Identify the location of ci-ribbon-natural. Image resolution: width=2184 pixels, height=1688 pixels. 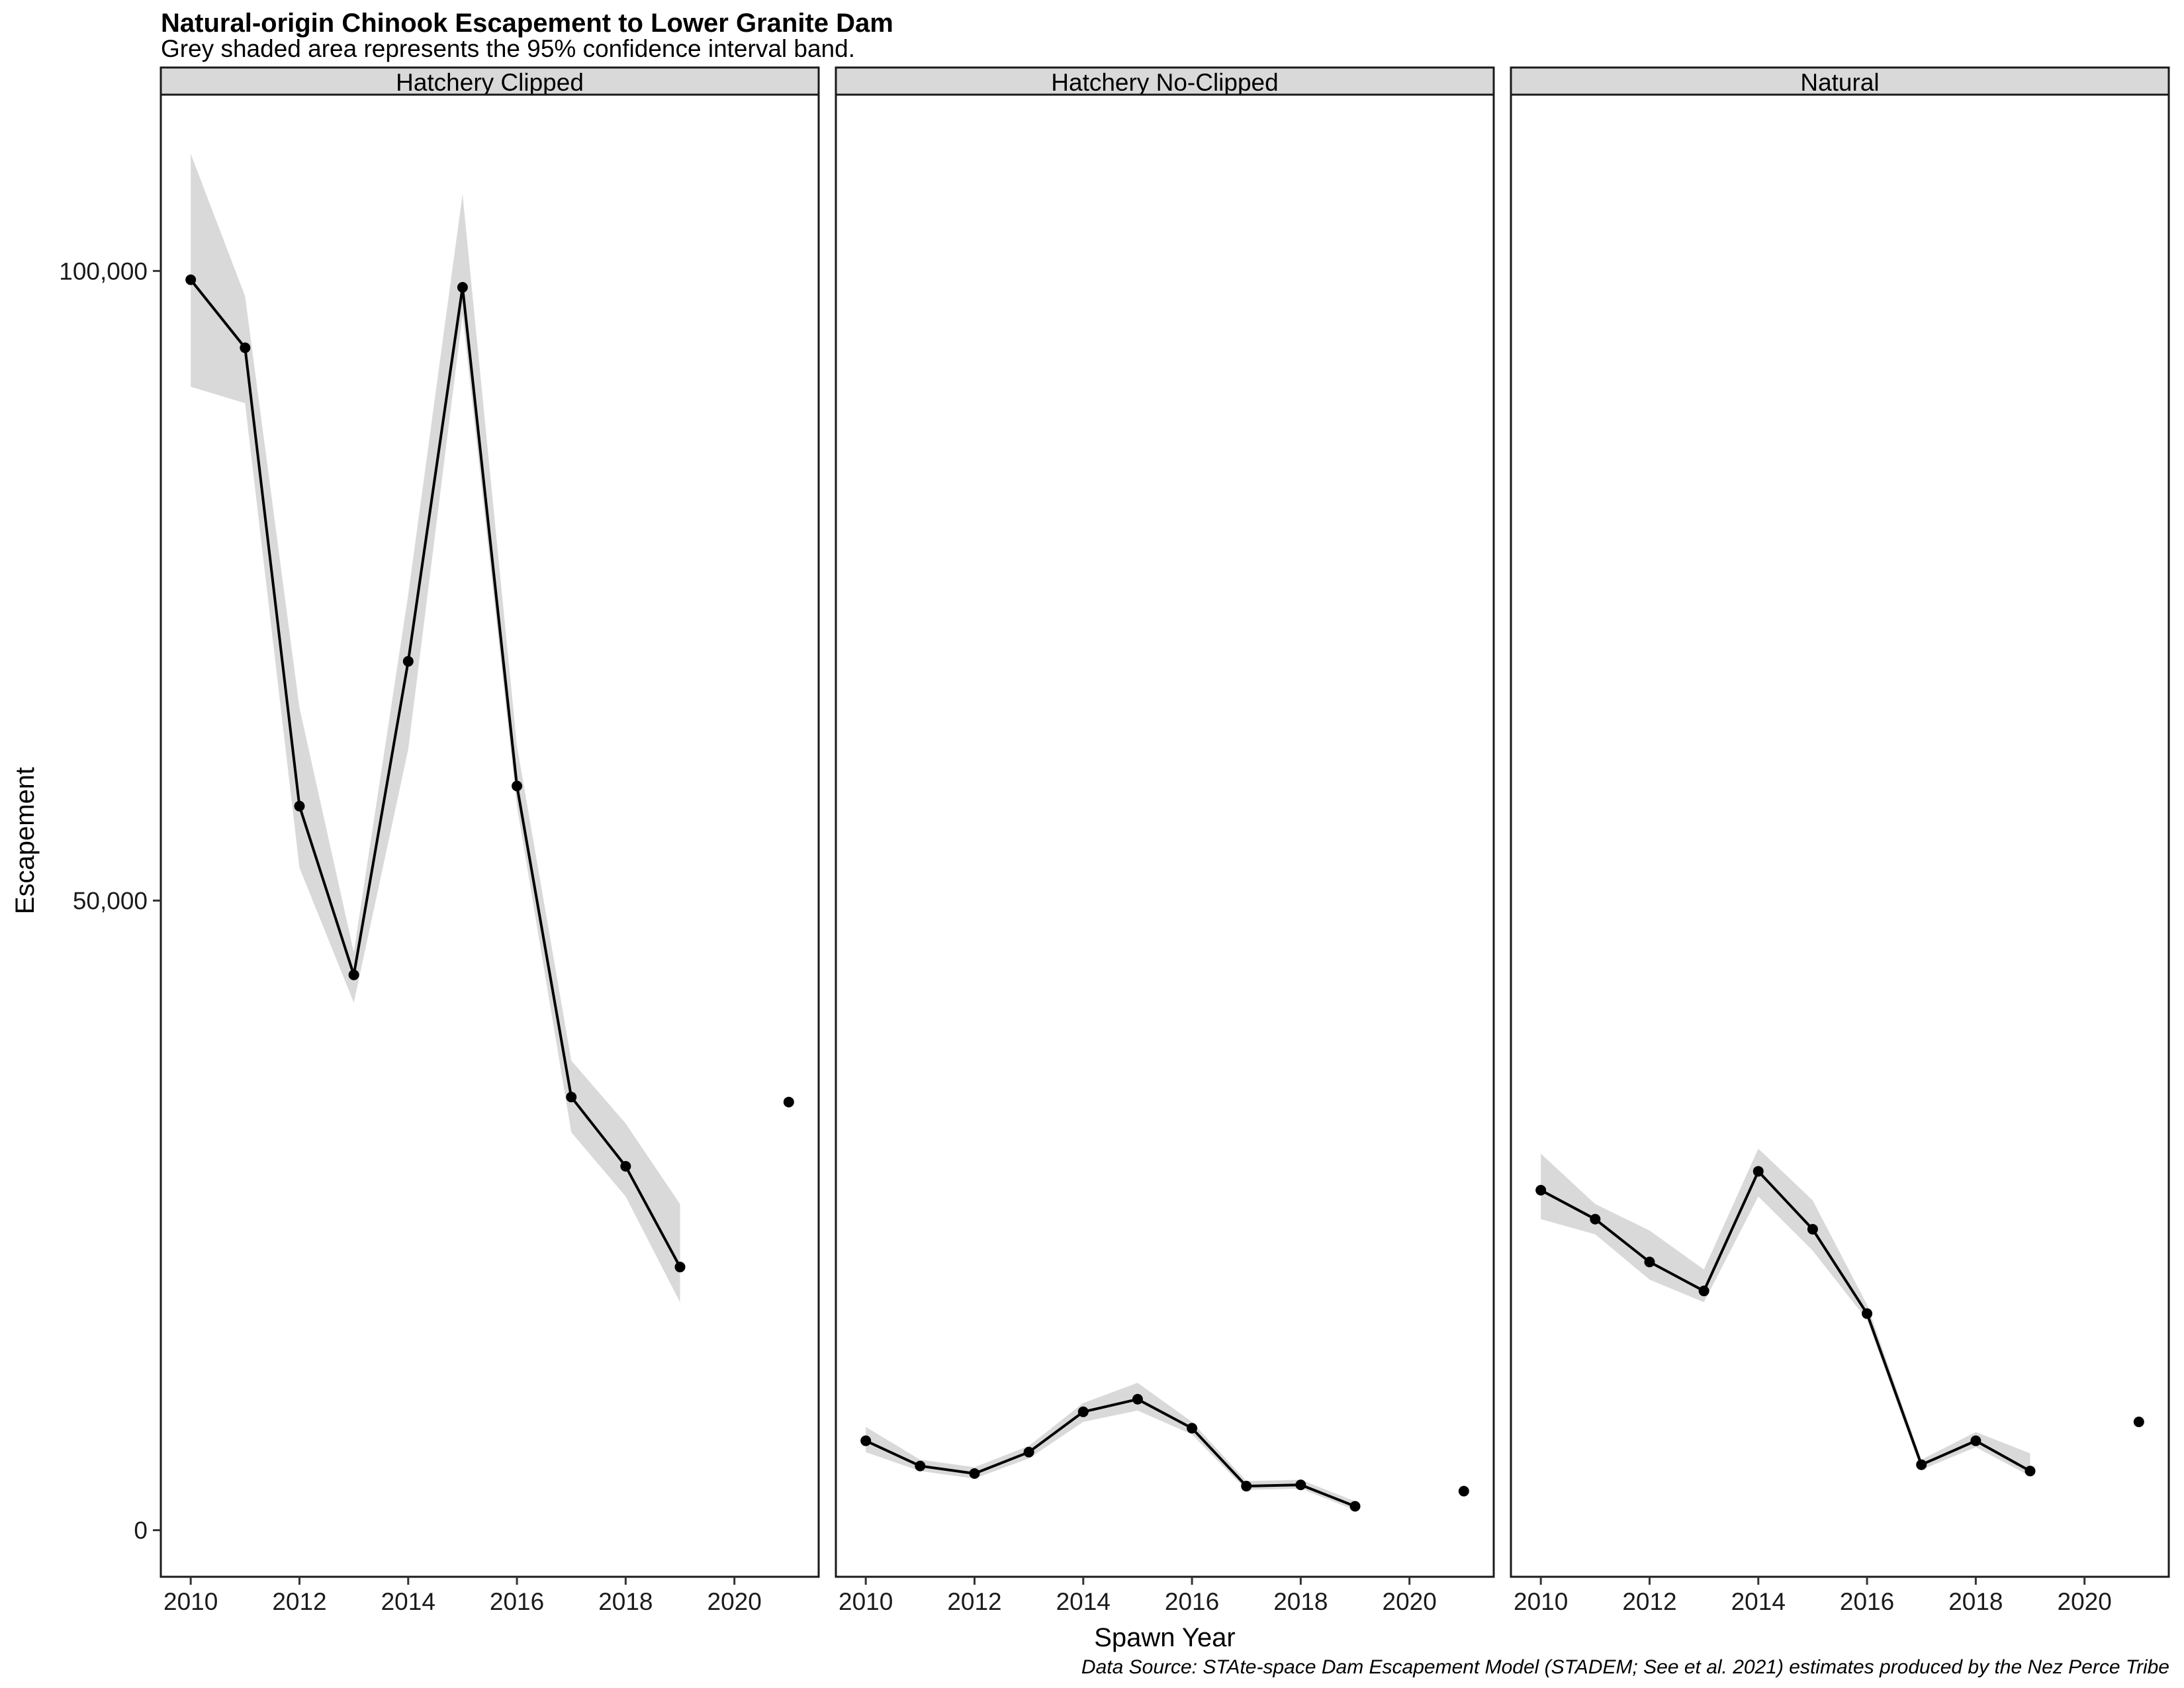
(1786, 1312).